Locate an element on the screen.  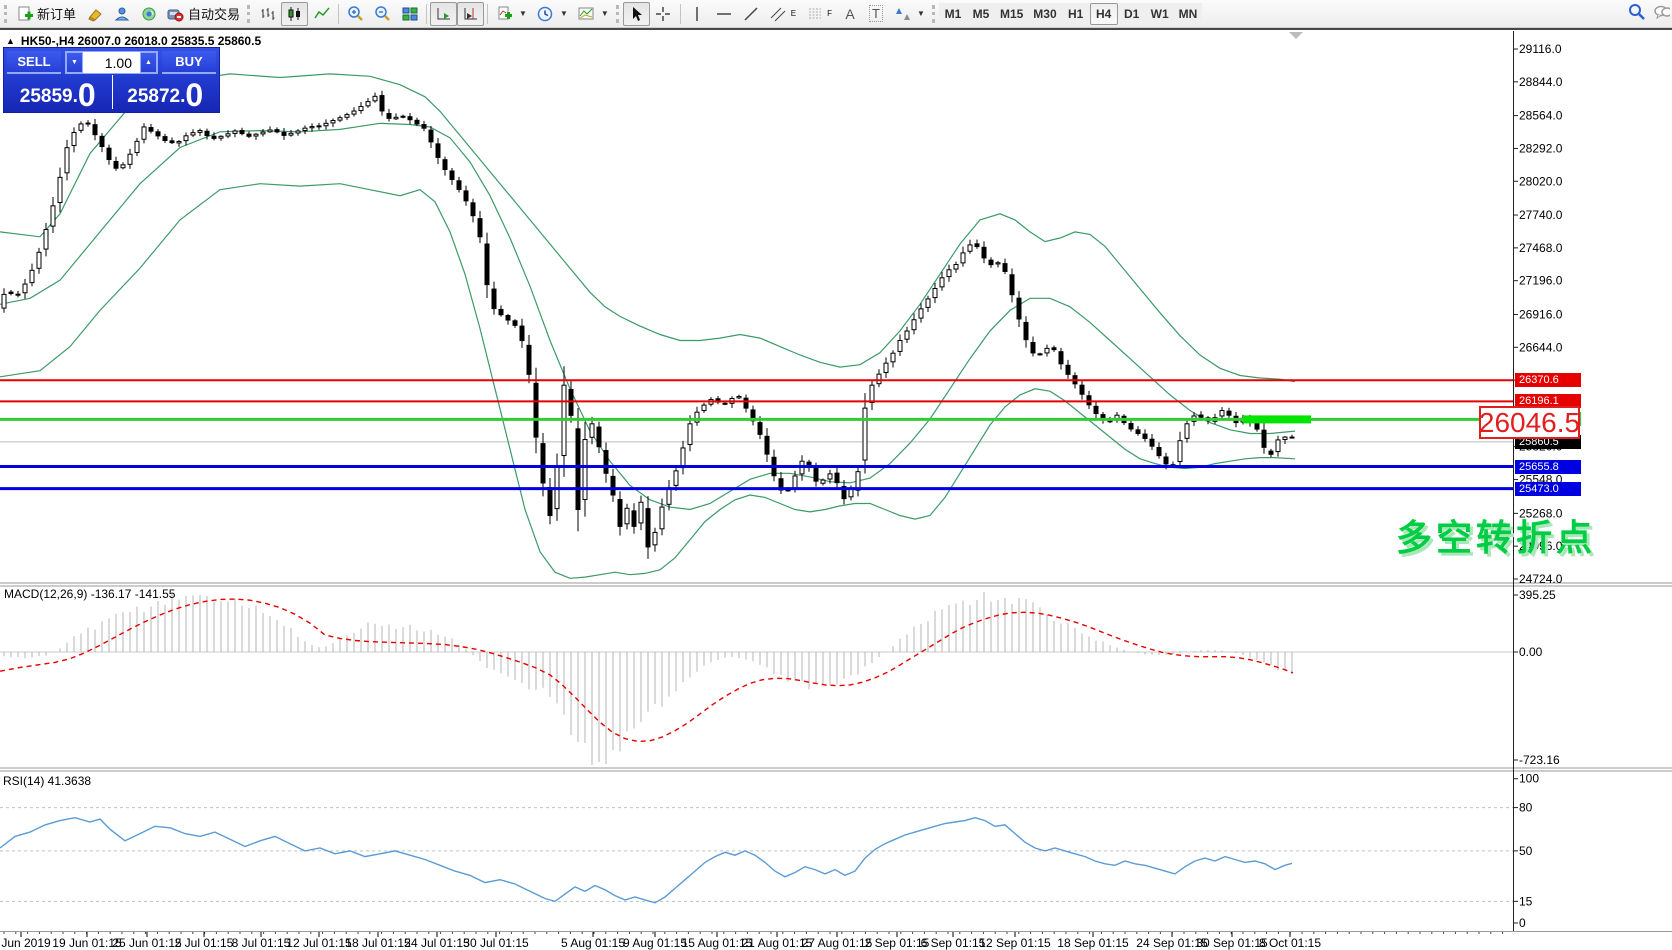
period-H1-button: H1 is located at coordinates (1075, 13).